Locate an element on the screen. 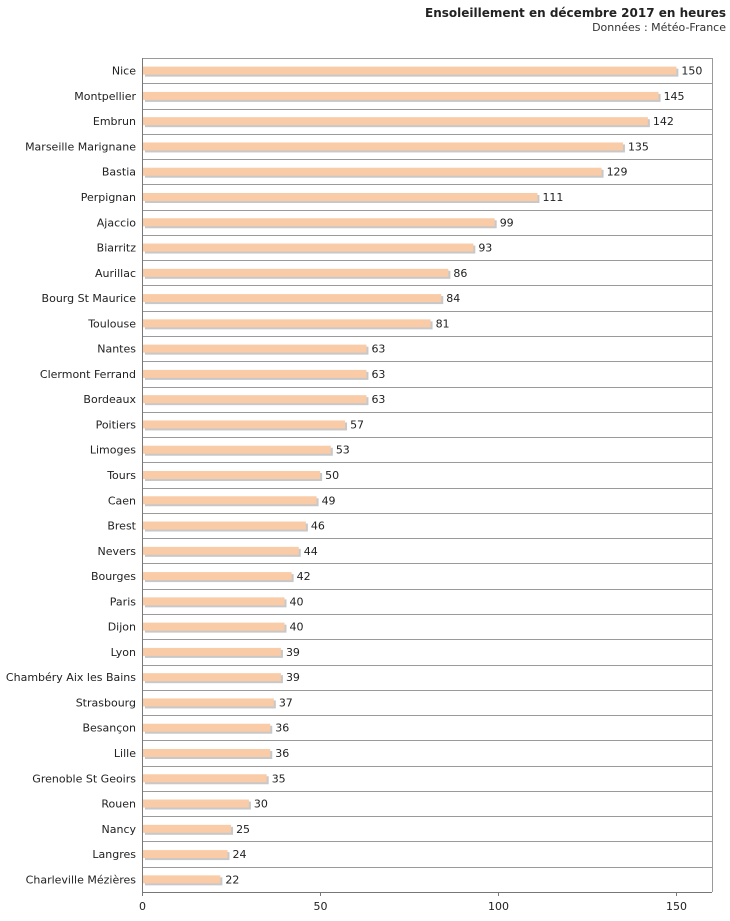  value-label: 81 is located at coordinates (443, 323).